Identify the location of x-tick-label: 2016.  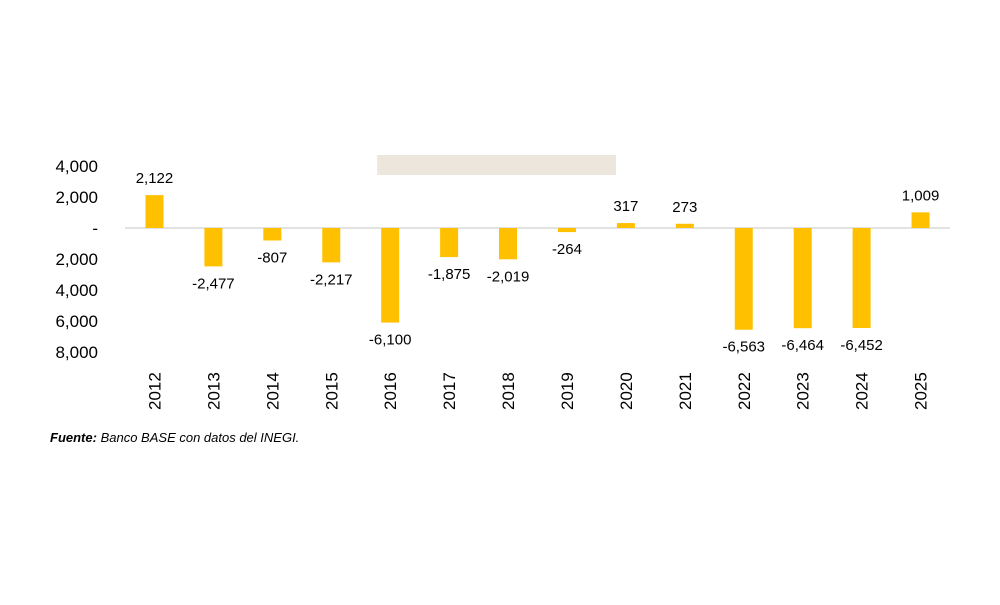
(390, 391).